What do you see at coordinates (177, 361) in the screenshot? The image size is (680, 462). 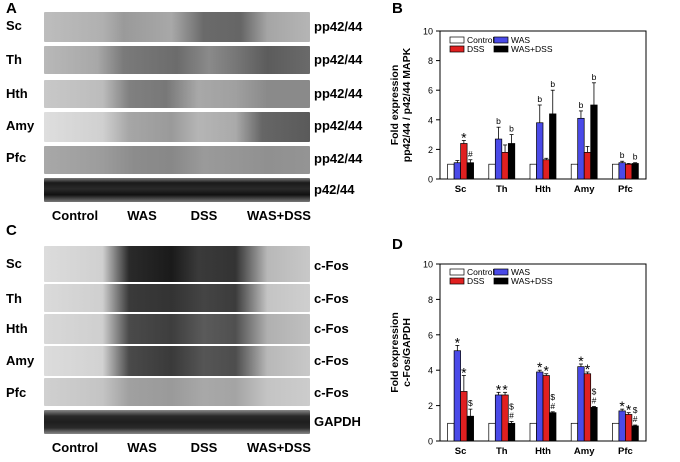 I see `blot-c-strip-amy` at bounding box center [177, 361].